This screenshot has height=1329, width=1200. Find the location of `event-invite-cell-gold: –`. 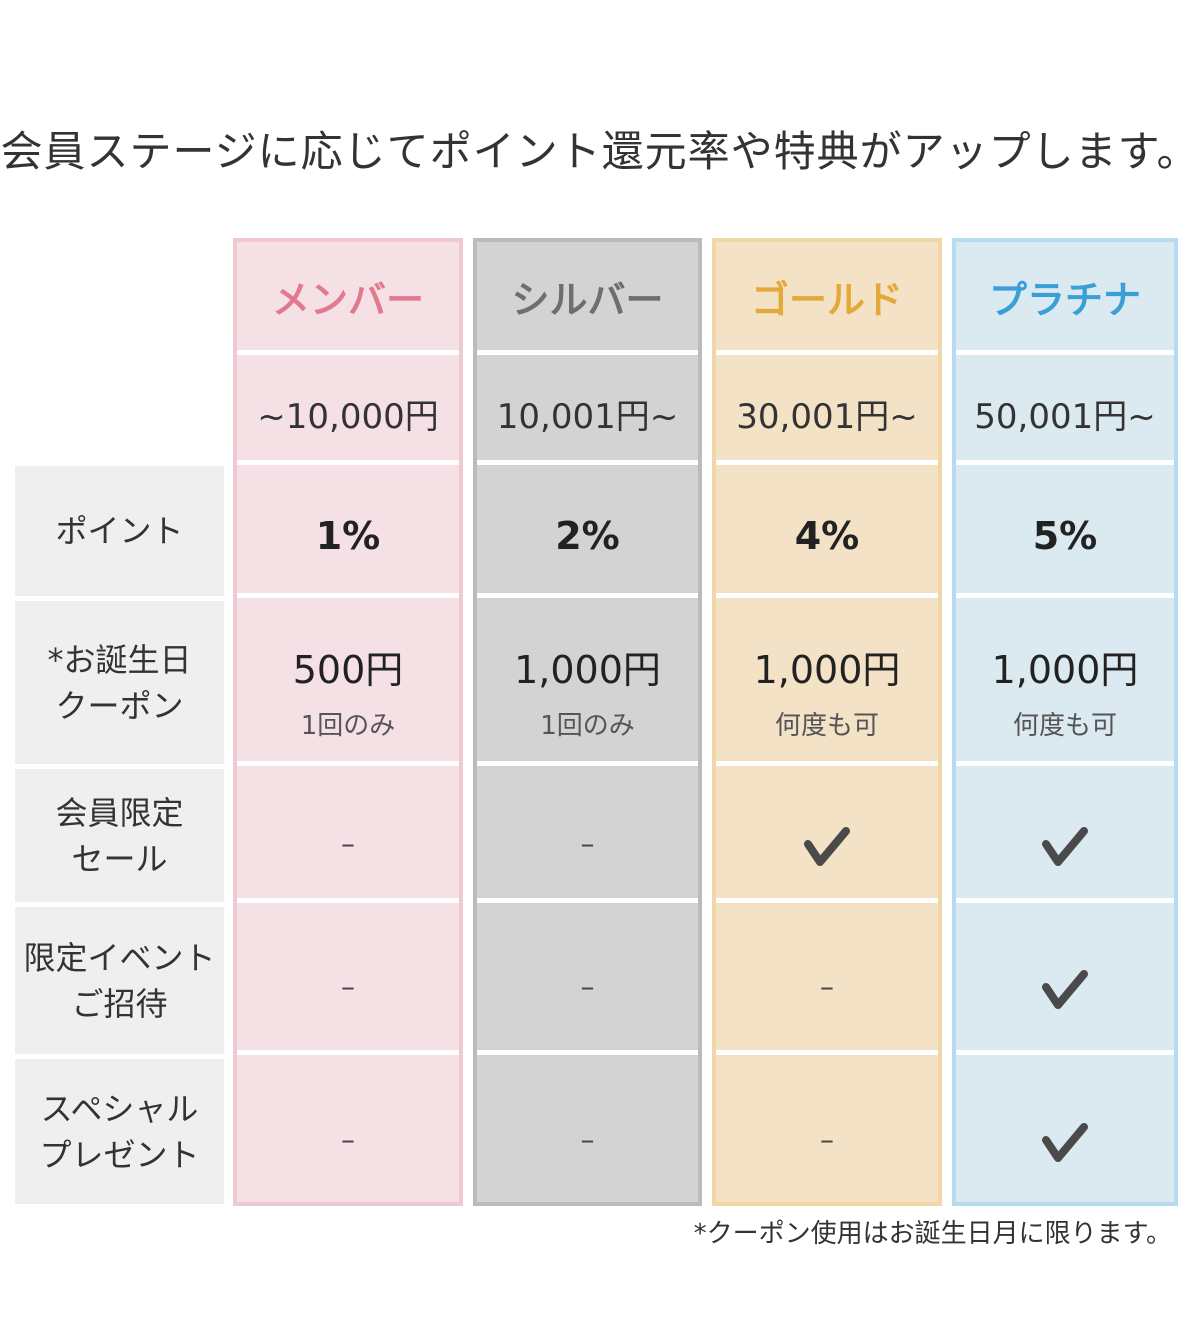

event-invite-cell-gold: – is located at coordinates (827, 987).